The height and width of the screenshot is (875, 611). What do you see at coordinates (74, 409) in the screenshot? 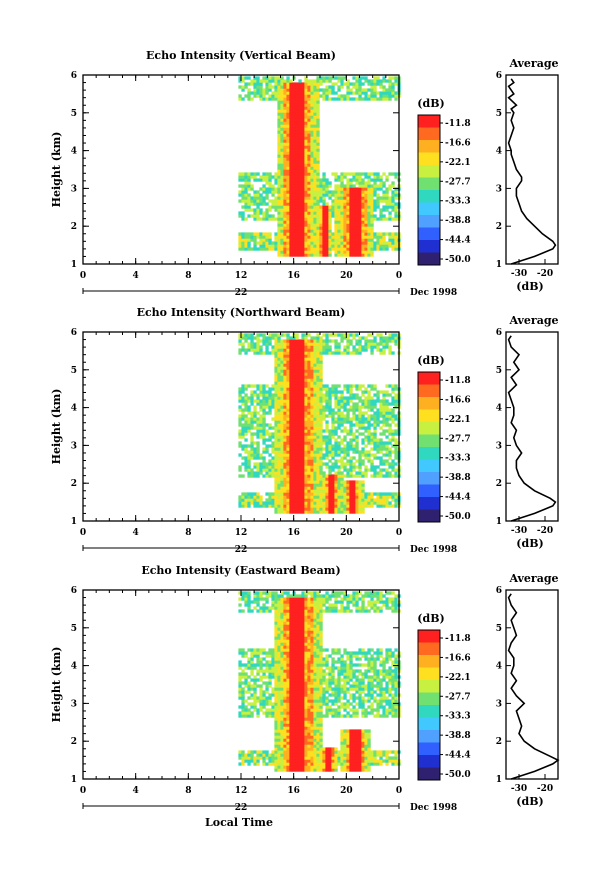
I see `y-tick-label: 4` at bounding box center [74, 409].